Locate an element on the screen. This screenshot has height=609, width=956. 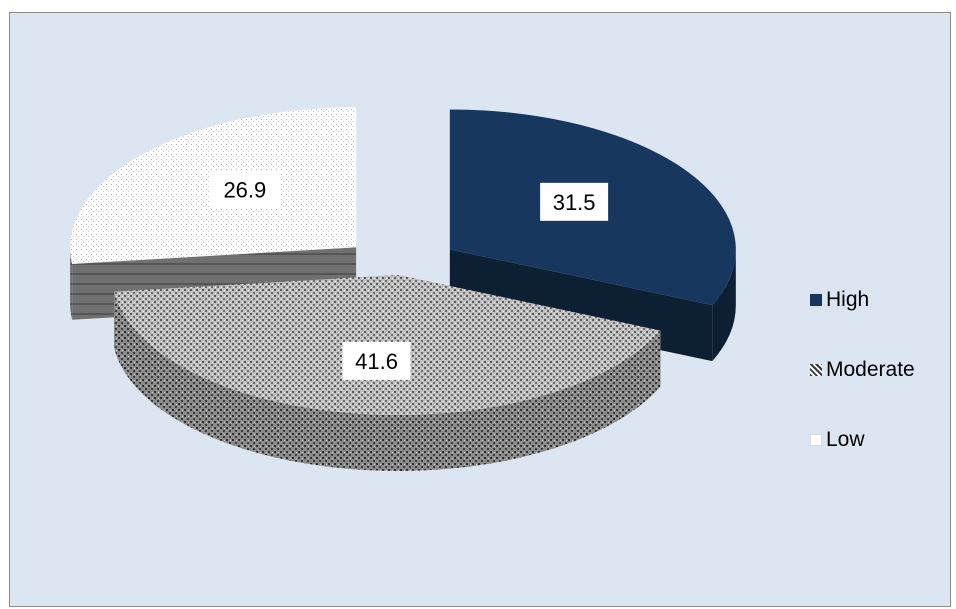
svg-text: 31.5 is located at coordinates (574, 202).